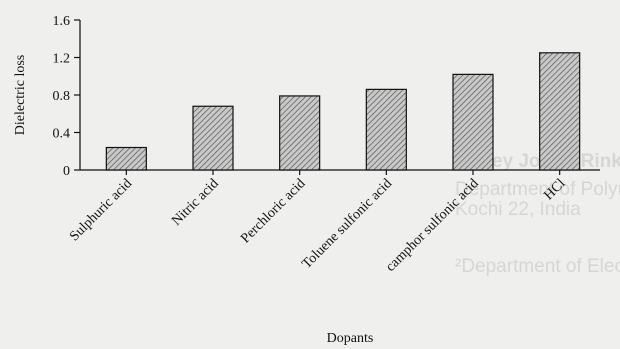  I want to click on category-label: Toluene sulfonic acid, so click(347, 224).